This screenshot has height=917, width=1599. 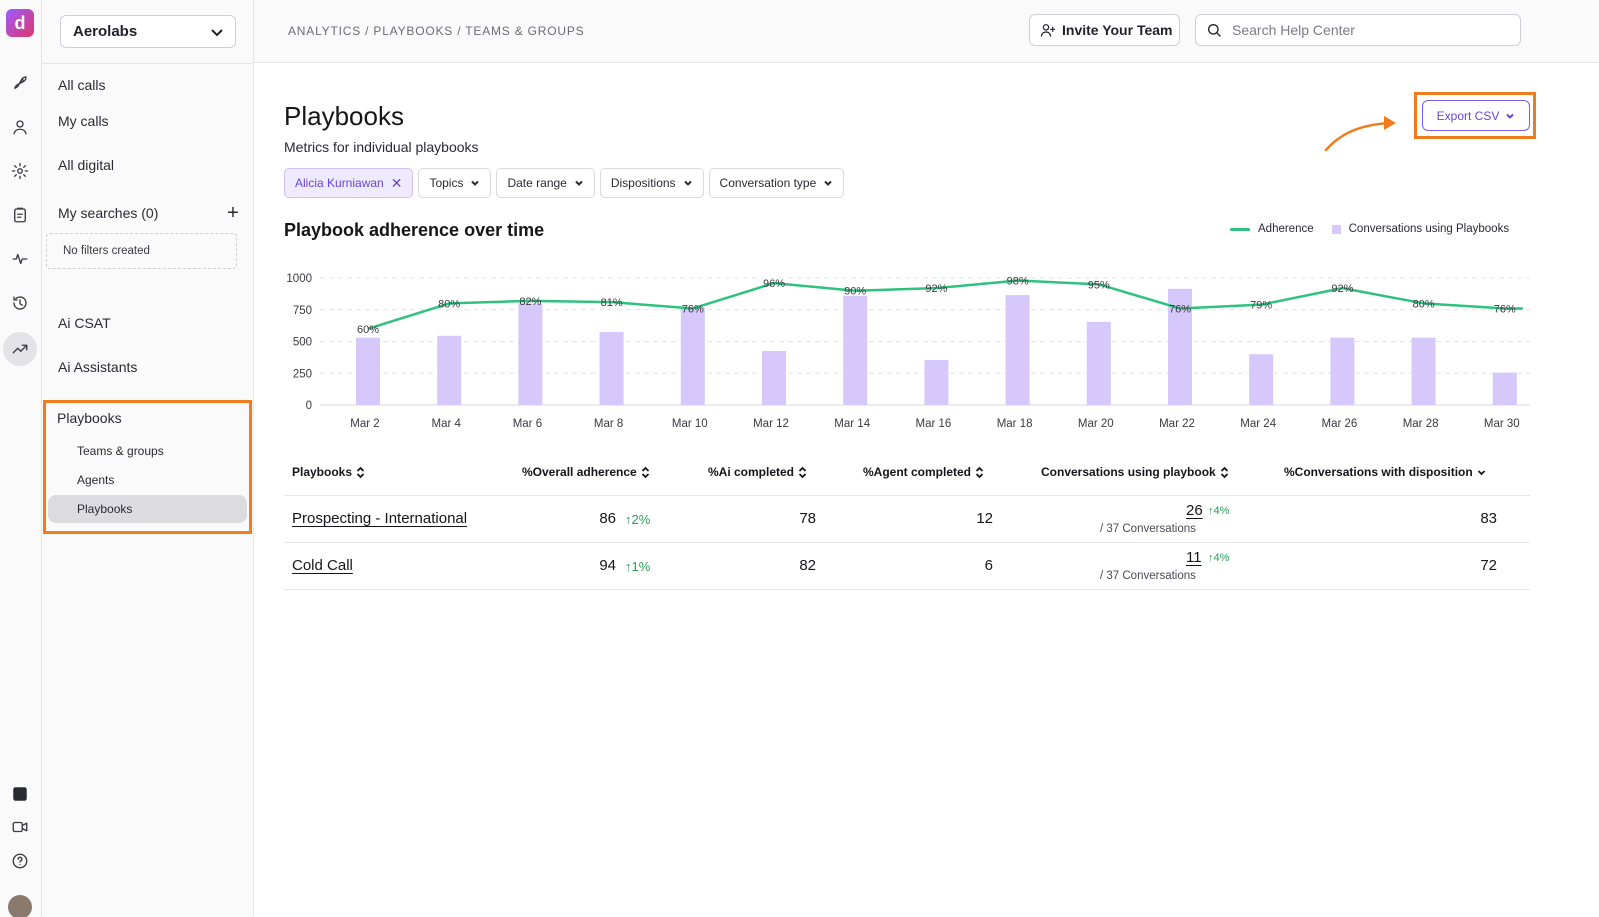 What do you see at coordinates (449, 304) in the screenshot?
I see `adherence-data-label: 80%` at bounding box center [449, 304].